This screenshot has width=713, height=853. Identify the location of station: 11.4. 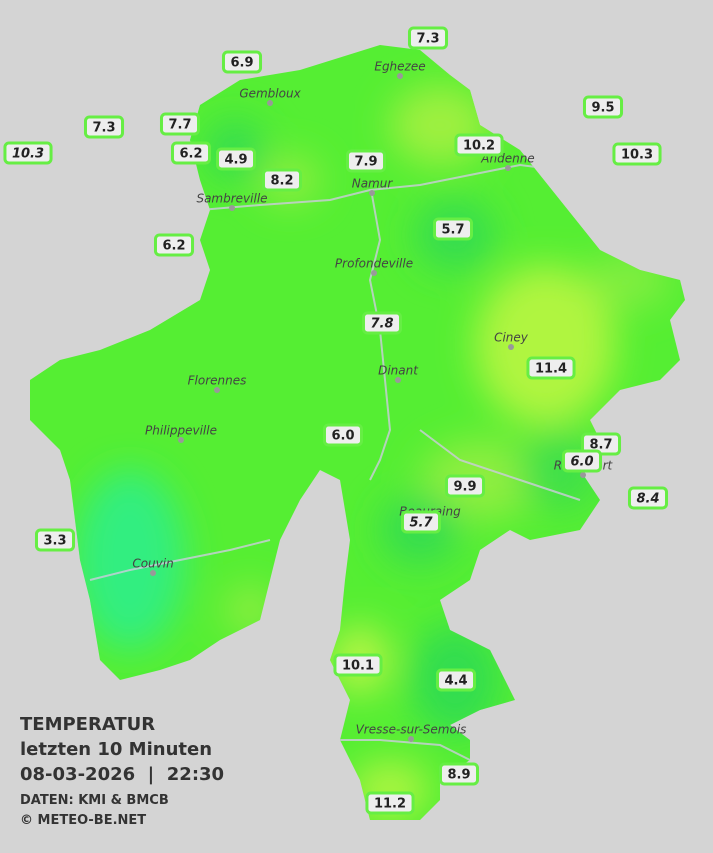
(551, 368).